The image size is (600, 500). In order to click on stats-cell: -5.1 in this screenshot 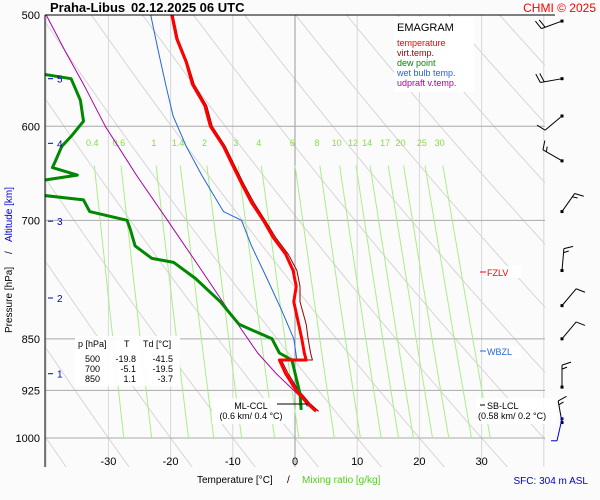, I will do `click(128, 369)`.